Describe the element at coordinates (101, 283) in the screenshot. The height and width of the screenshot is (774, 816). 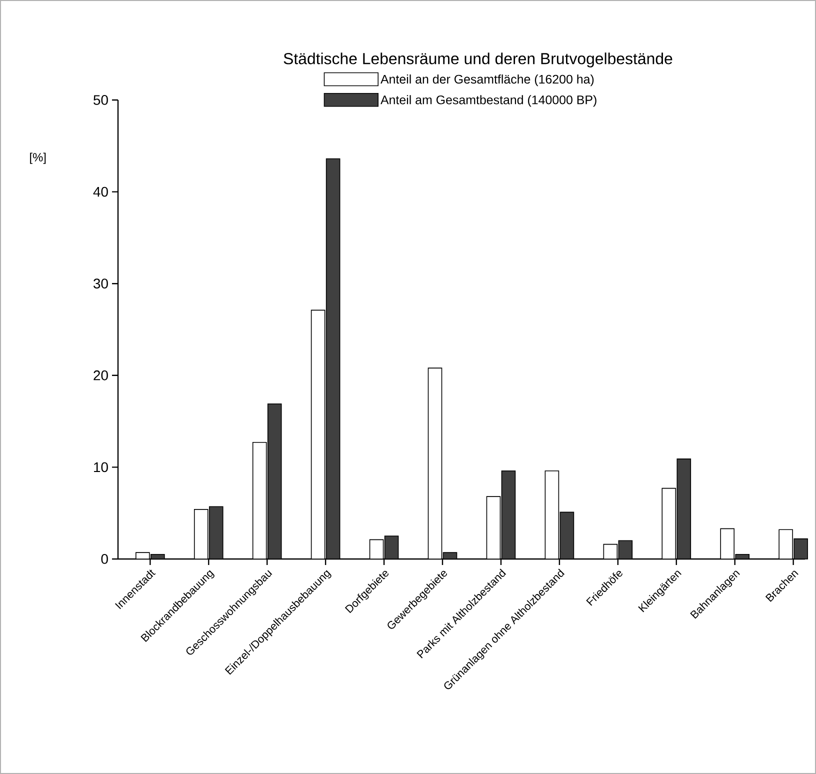
I see `y-tick-label: 30` at that location.